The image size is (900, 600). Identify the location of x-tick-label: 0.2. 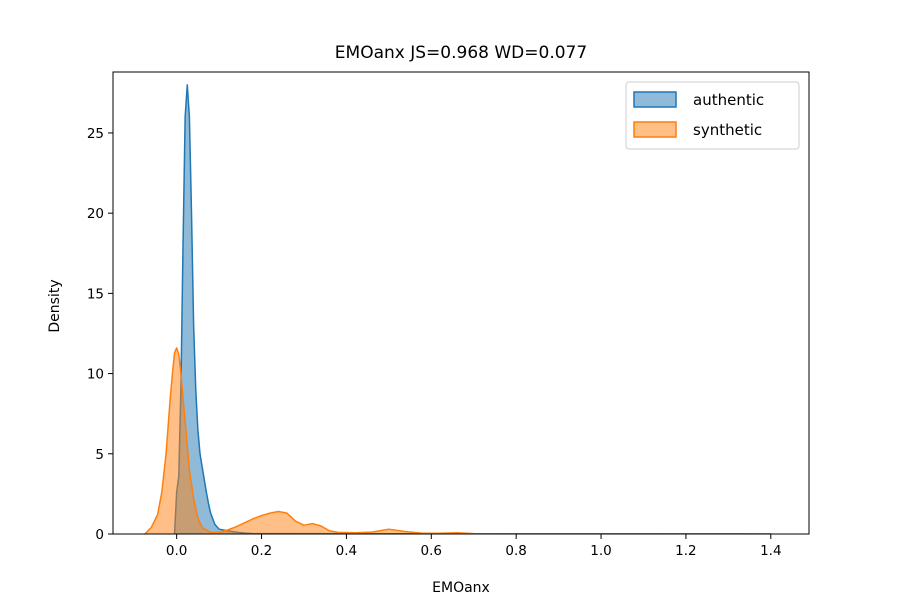
(261, 551).